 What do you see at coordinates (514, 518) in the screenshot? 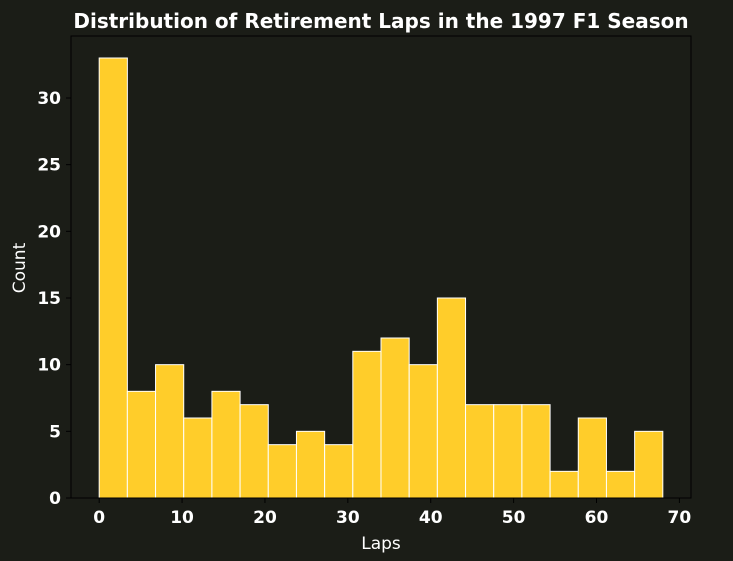
I see `x-tick-label: 50` at bounding box center [514, 518].